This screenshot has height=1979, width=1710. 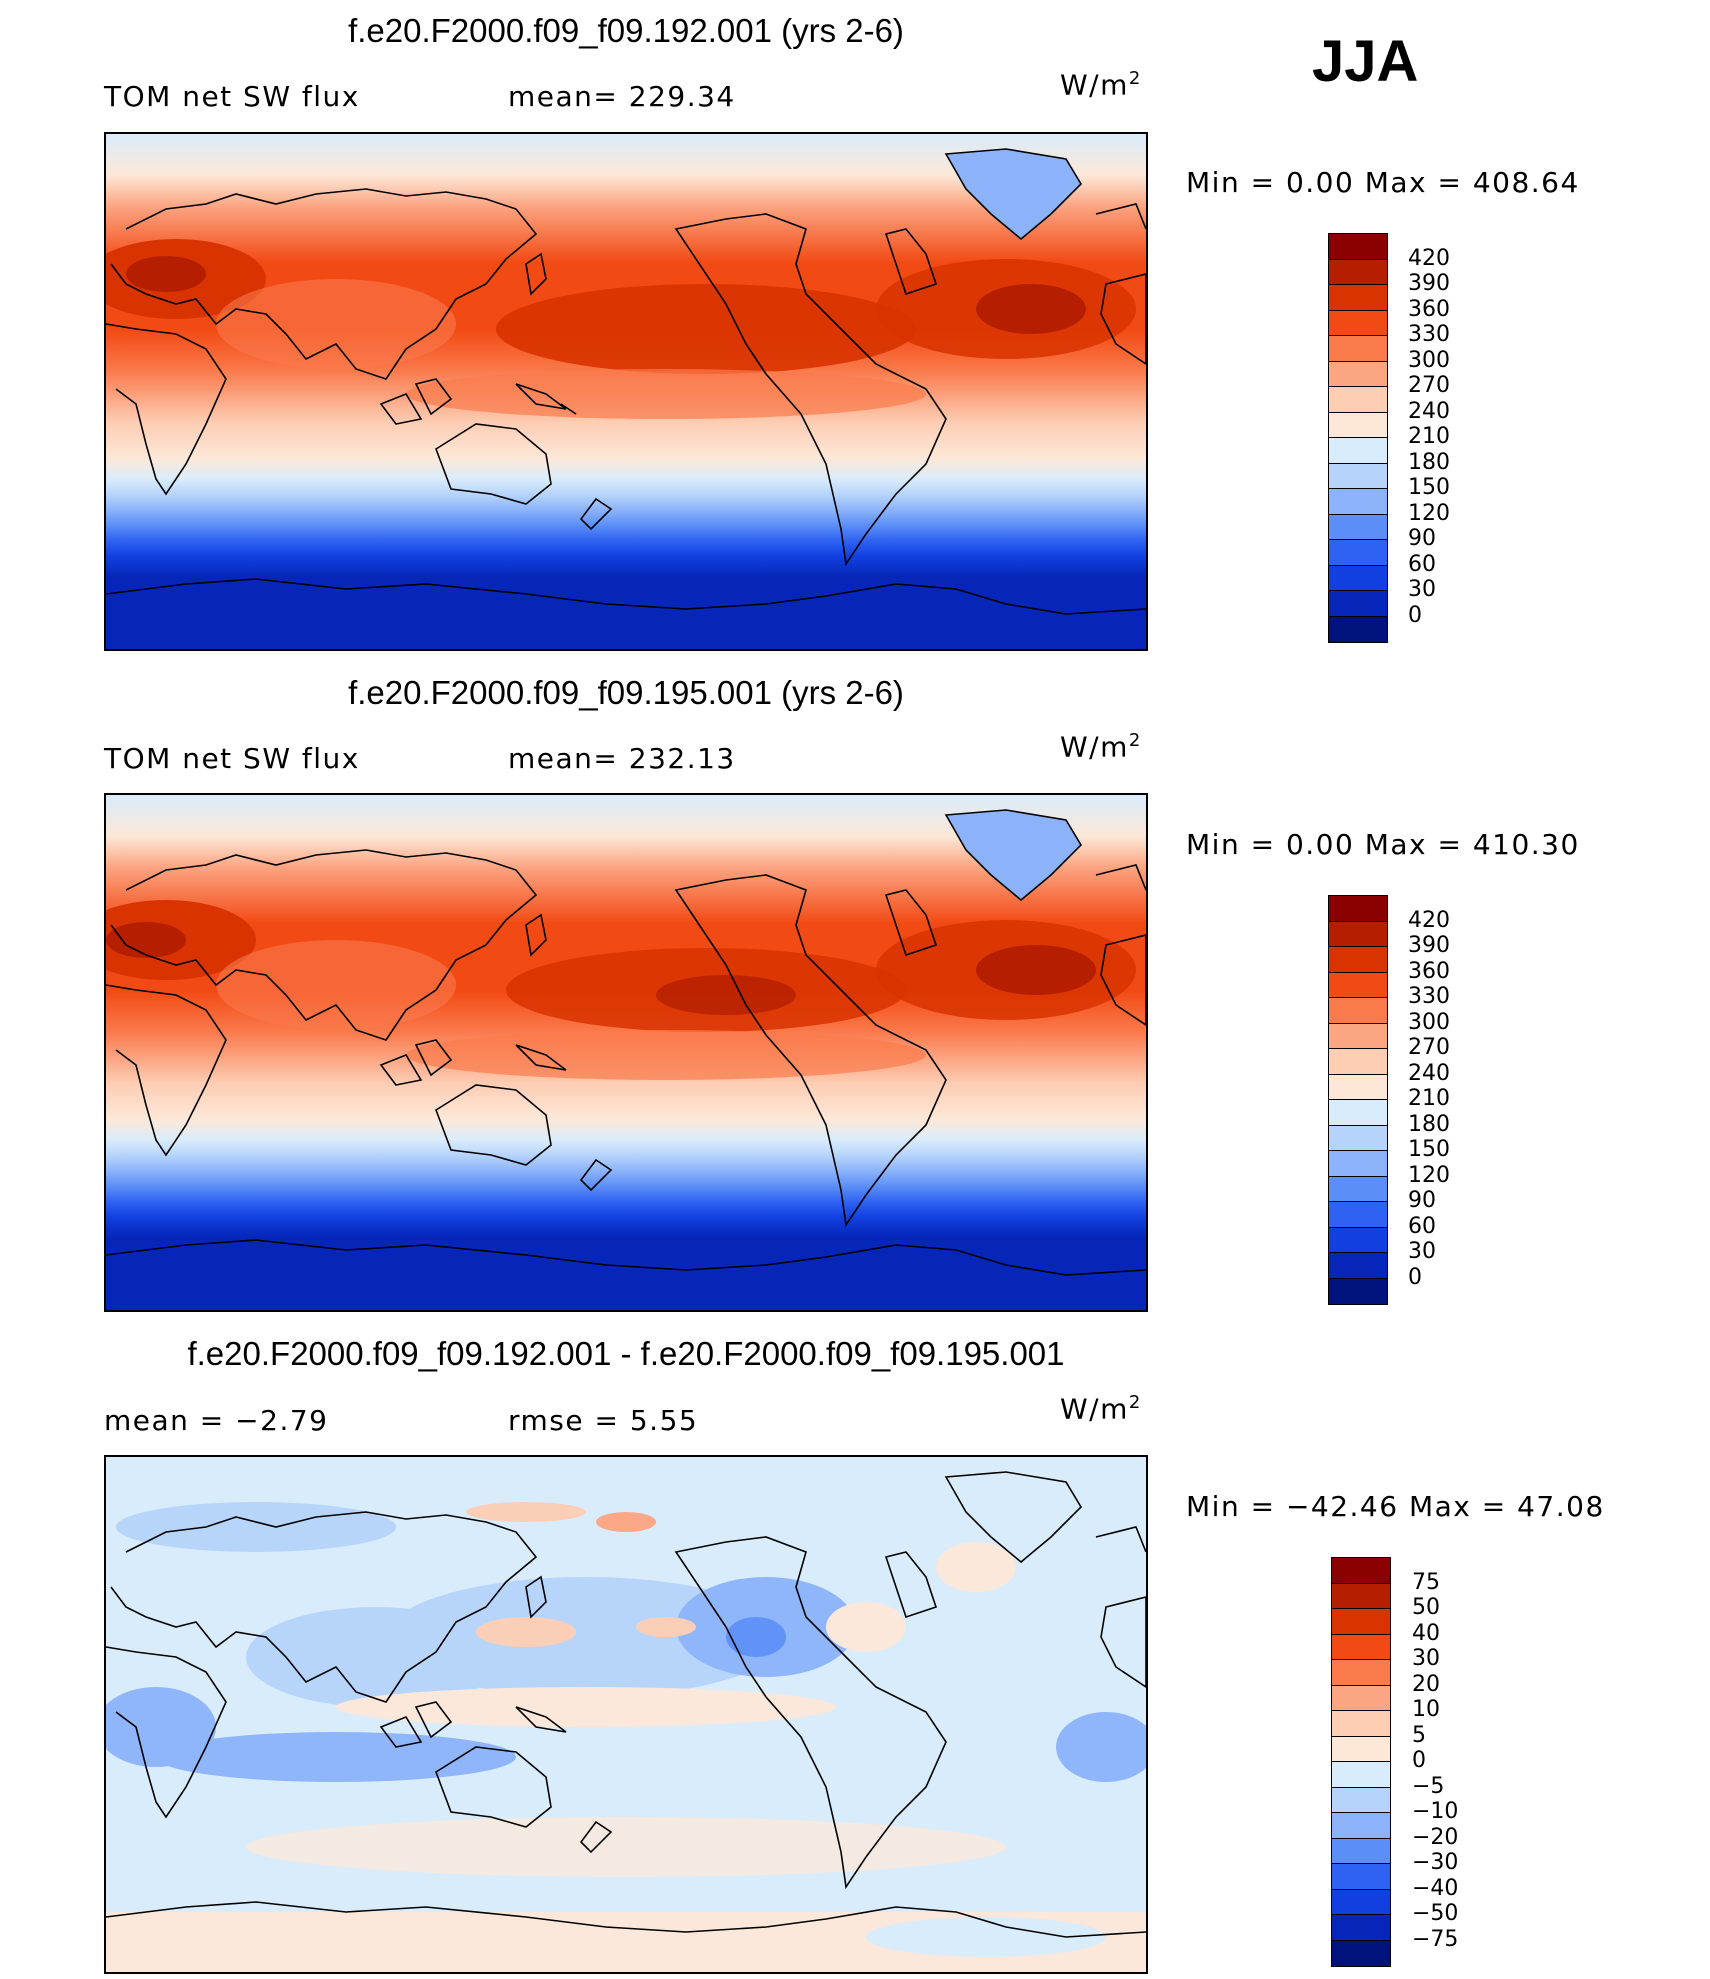 What do you see at coordinates (1383, 844) in the screenshot?
I see `panel-2-minmax: Min = 0.00 Max = 410.30` at bounding box center [1383, 844].